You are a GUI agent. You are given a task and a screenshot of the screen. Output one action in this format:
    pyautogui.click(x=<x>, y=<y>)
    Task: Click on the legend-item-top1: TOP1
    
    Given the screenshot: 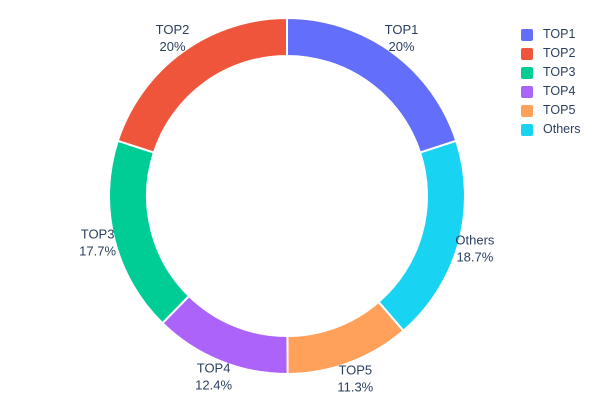 What is the action you would take?
    pyautogui.click(x=551, y=34)
    